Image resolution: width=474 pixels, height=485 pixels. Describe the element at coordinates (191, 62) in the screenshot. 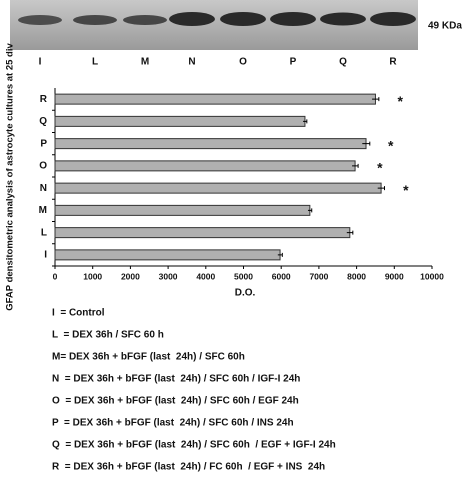

I see `lane-label: N` at that location.